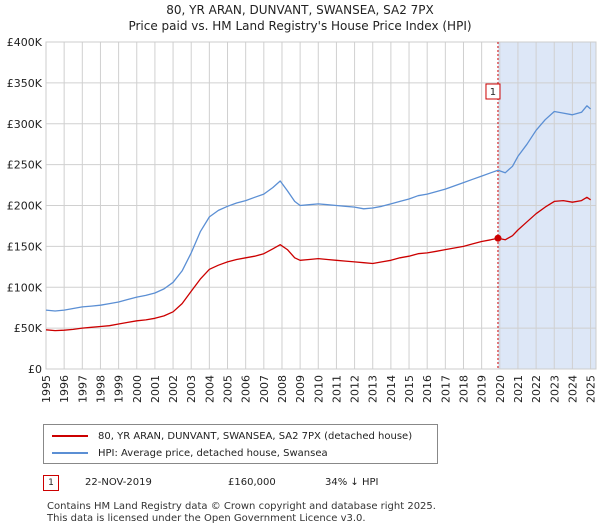  I want to click on x-tick-label: 1995, so click(46, 389).